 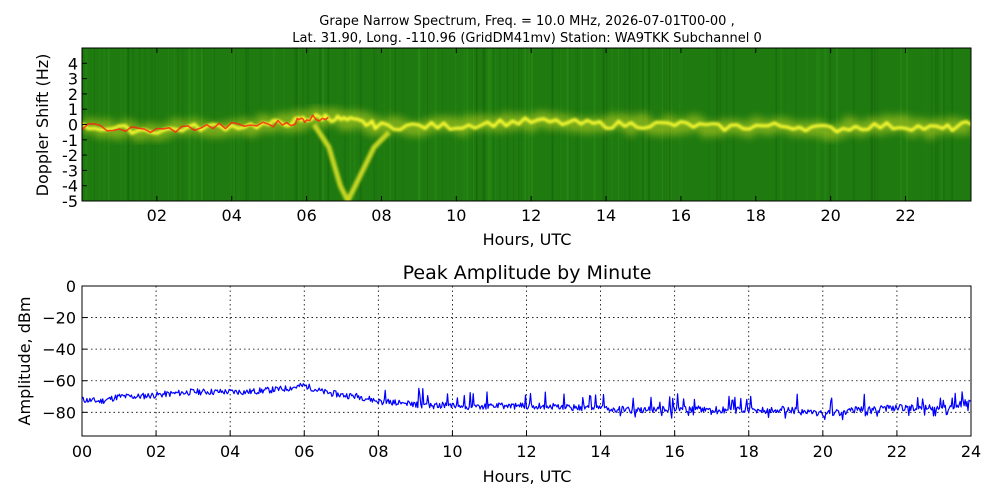 I want to click on amplitude-x-label: Hours, UTC, so click(x=527, y=476).